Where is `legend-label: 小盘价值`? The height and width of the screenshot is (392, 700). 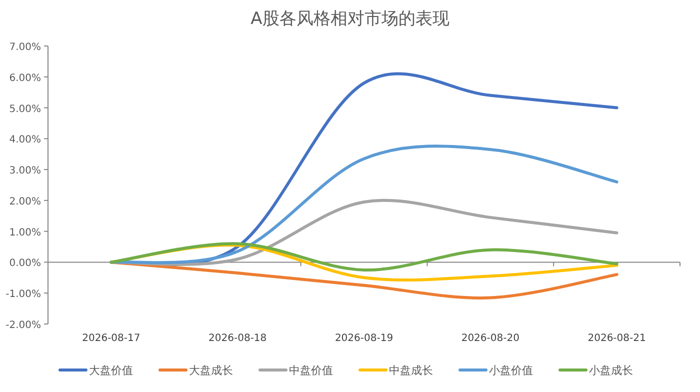 legend-label: 小盘价值 is located at coordinates (511, 370).